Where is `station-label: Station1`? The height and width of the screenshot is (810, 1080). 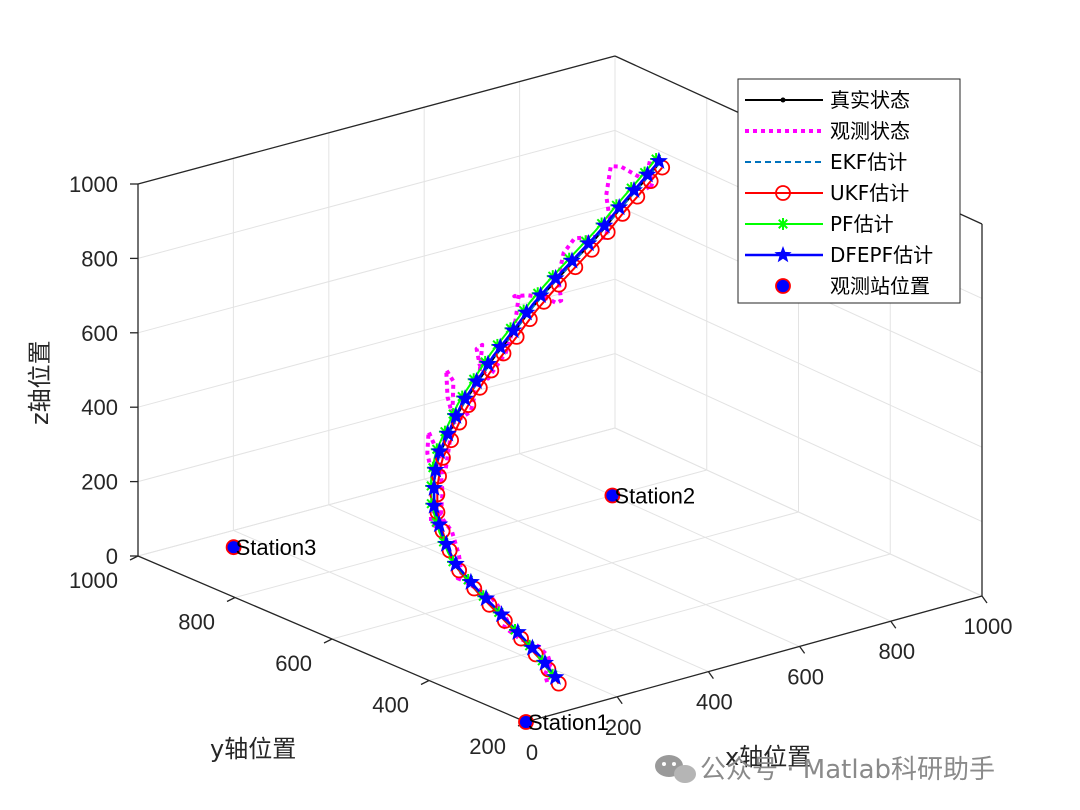
station-label: Station1 is located at coordinates (568, 722).